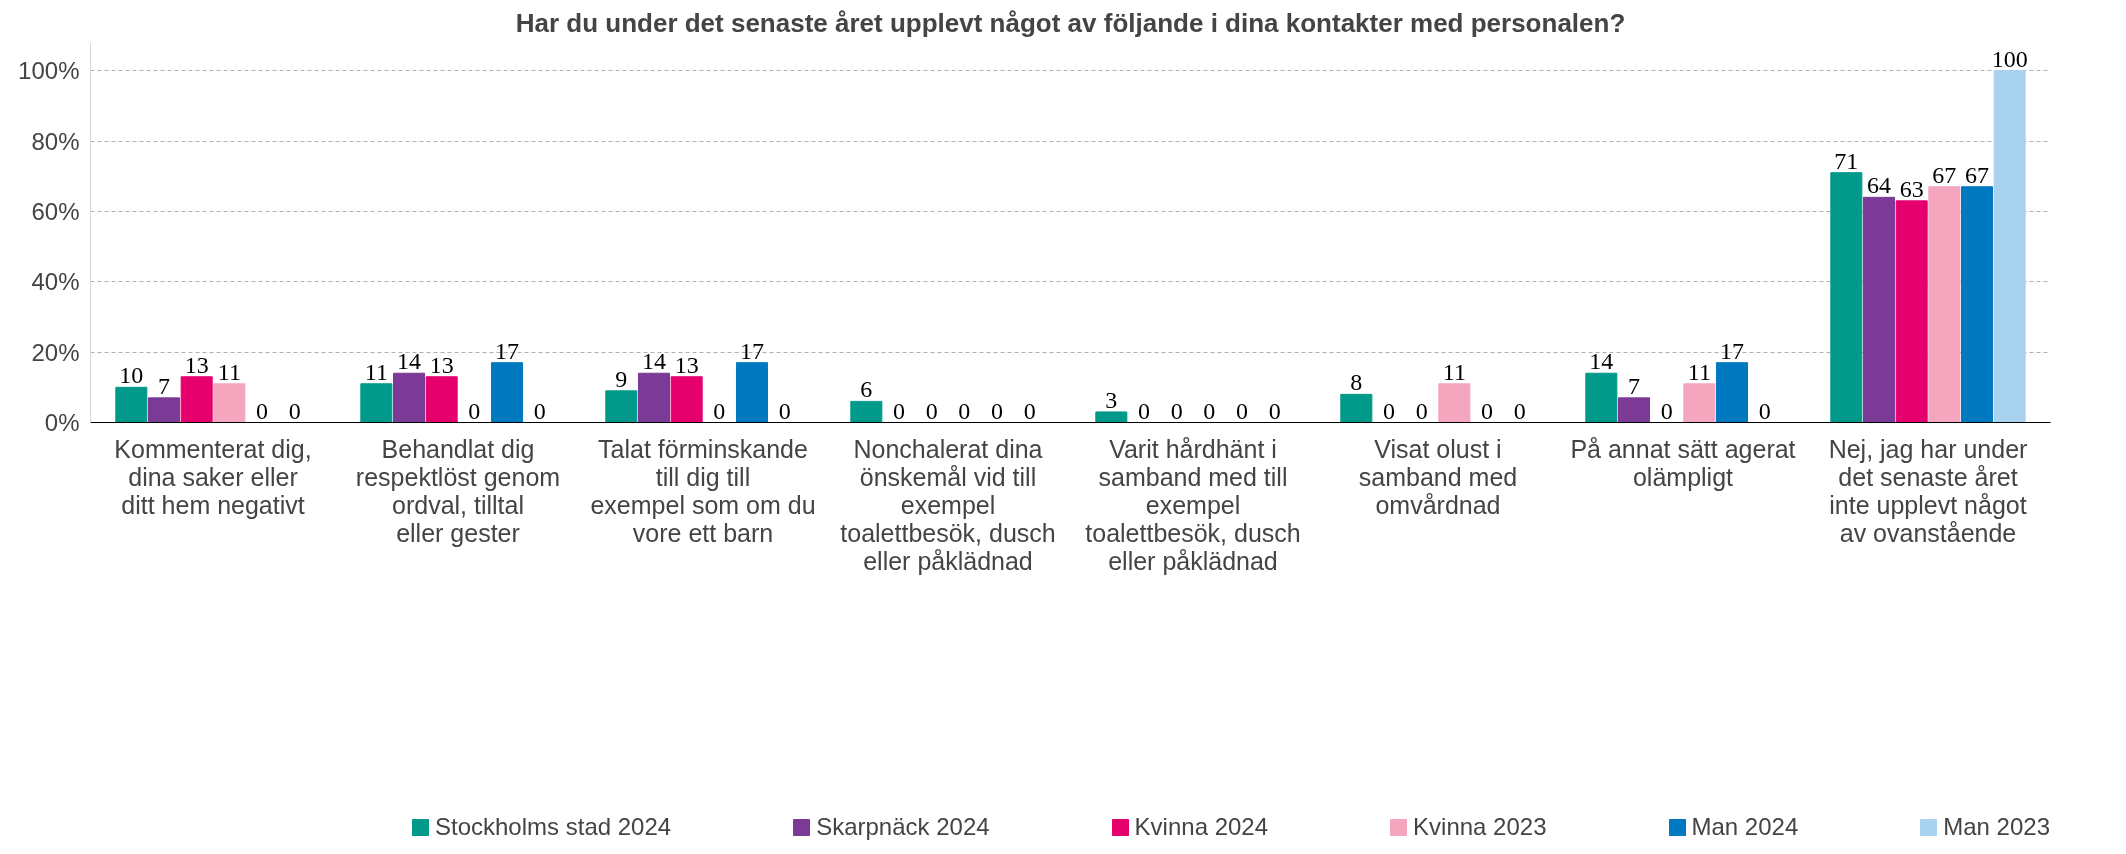  What do you see at coordinates (131, 375) in the screenshot?
I see `data-label: 10` at bounding box center [131, 375].